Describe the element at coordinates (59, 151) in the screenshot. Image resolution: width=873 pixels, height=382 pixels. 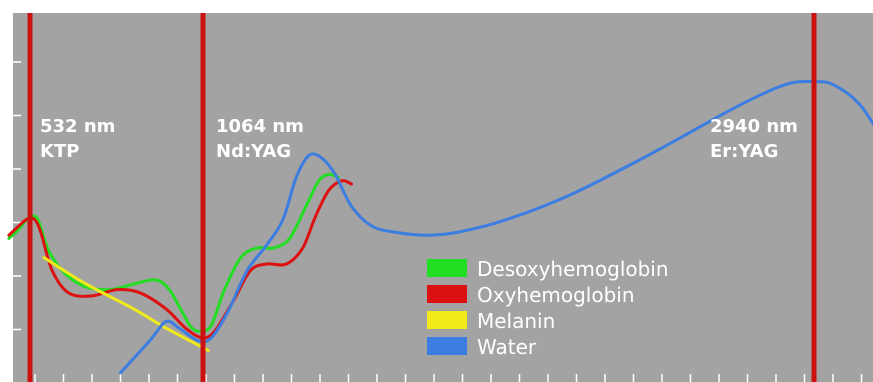
I see `laser-name-label: KTP` at that location.